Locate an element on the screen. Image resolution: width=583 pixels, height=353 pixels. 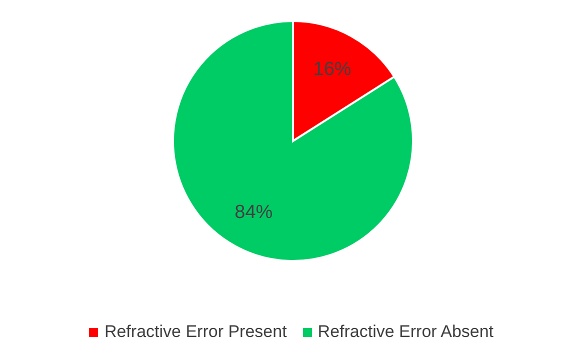
legend-label: Refractive Error Present is located at coordinates (195, 332).